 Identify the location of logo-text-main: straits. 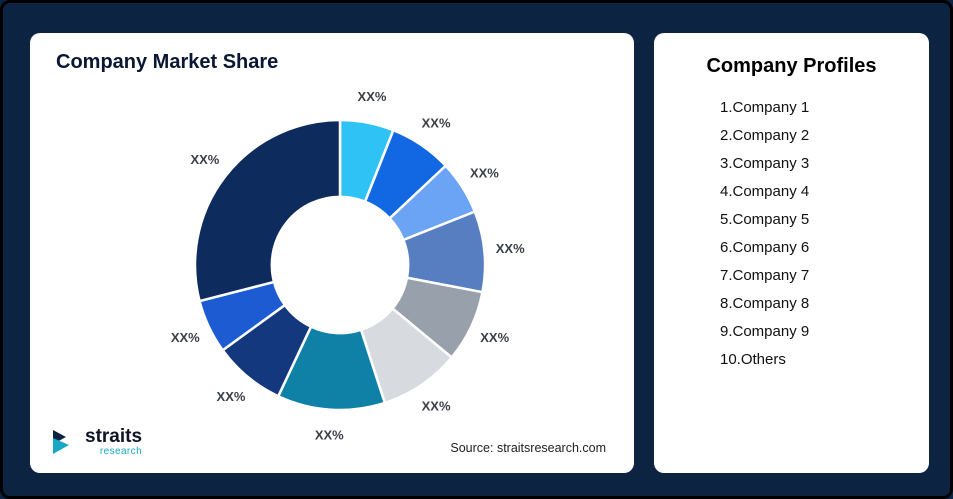
(114, 436).